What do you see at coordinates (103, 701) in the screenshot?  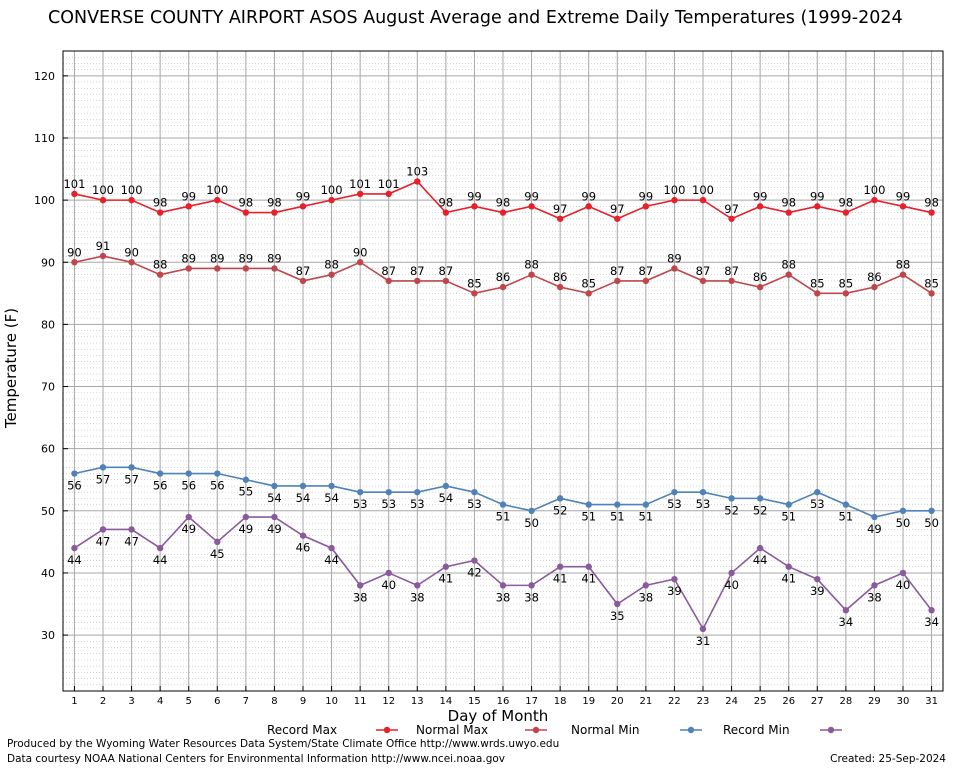 I see `x-tick-label: 2` at bounding box center [103, 701].